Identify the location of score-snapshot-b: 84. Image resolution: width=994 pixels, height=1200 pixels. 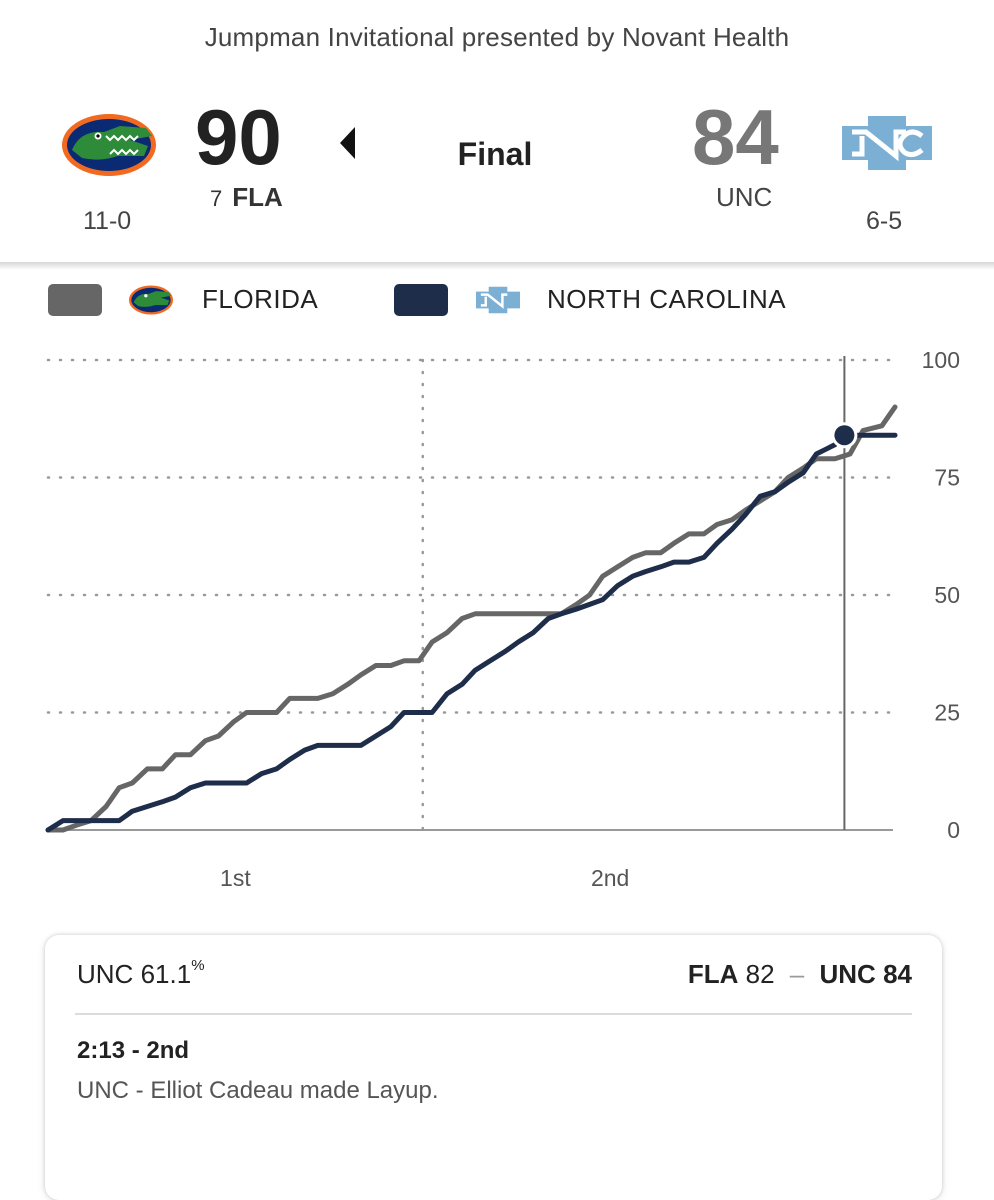
(897, 974).